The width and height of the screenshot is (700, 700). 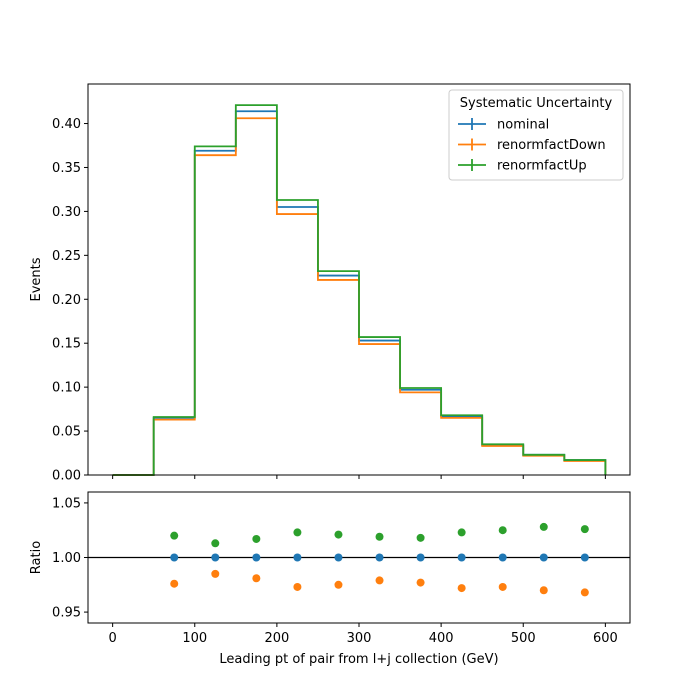 I want to click on x-tick-label: 100, so click(x=194, y=638).